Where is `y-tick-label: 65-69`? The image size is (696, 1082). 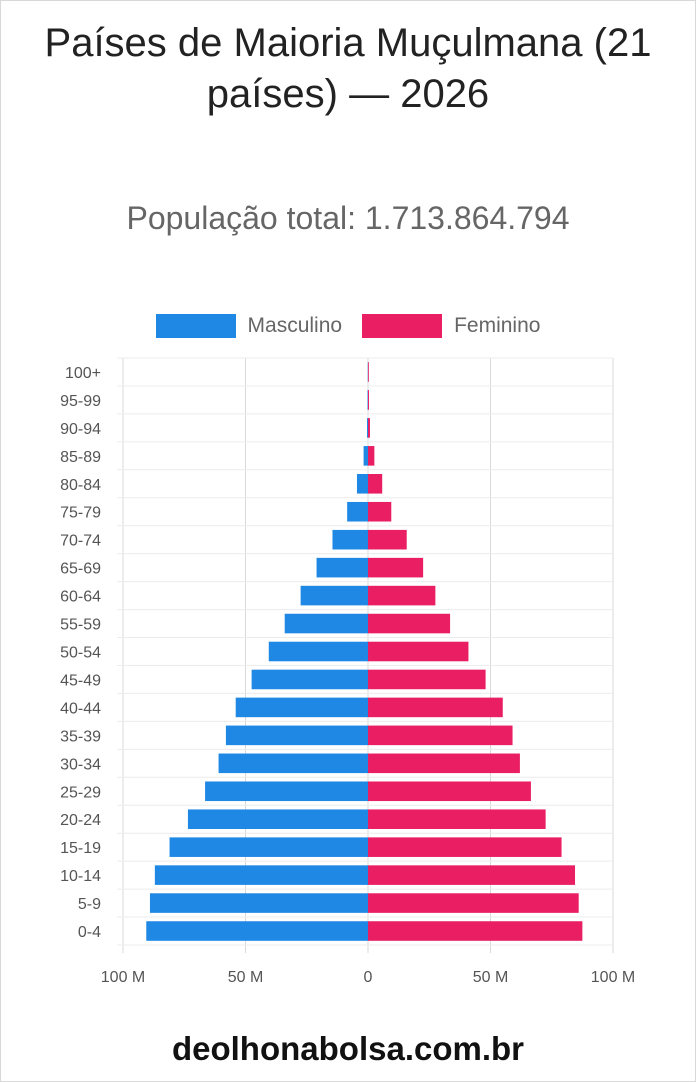
y-tick-label: 65-69 is located at coordinates (80, 569).